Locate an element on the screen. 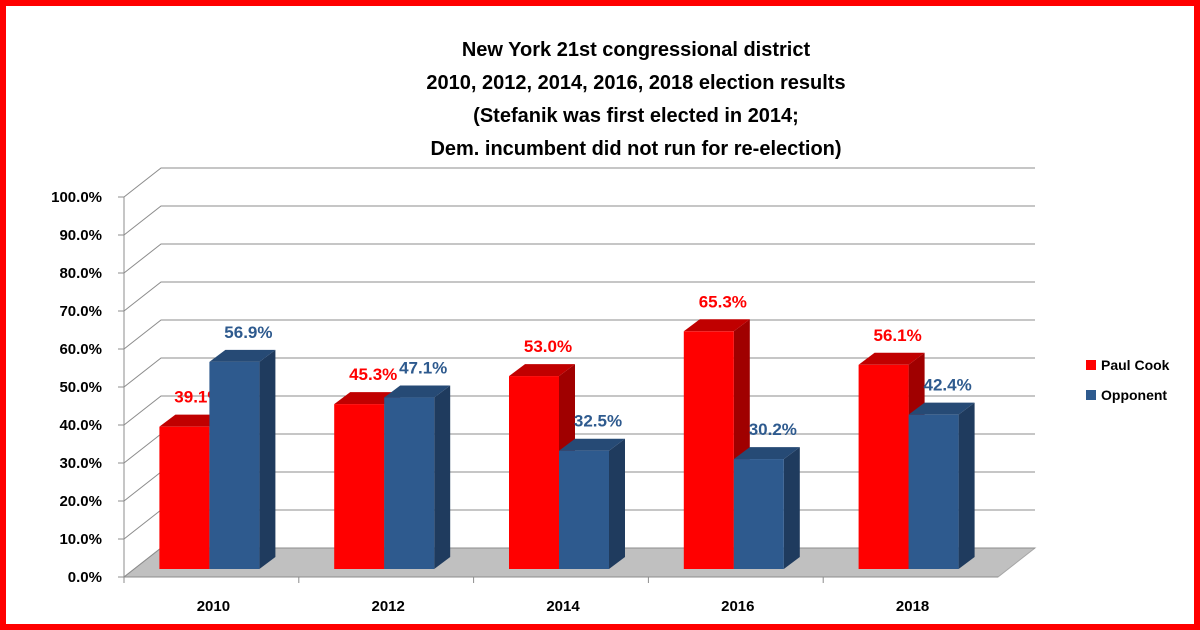 This screenshot has width=1200, height=630. x-category-label: 2012 is located at coordinates (388, 606).